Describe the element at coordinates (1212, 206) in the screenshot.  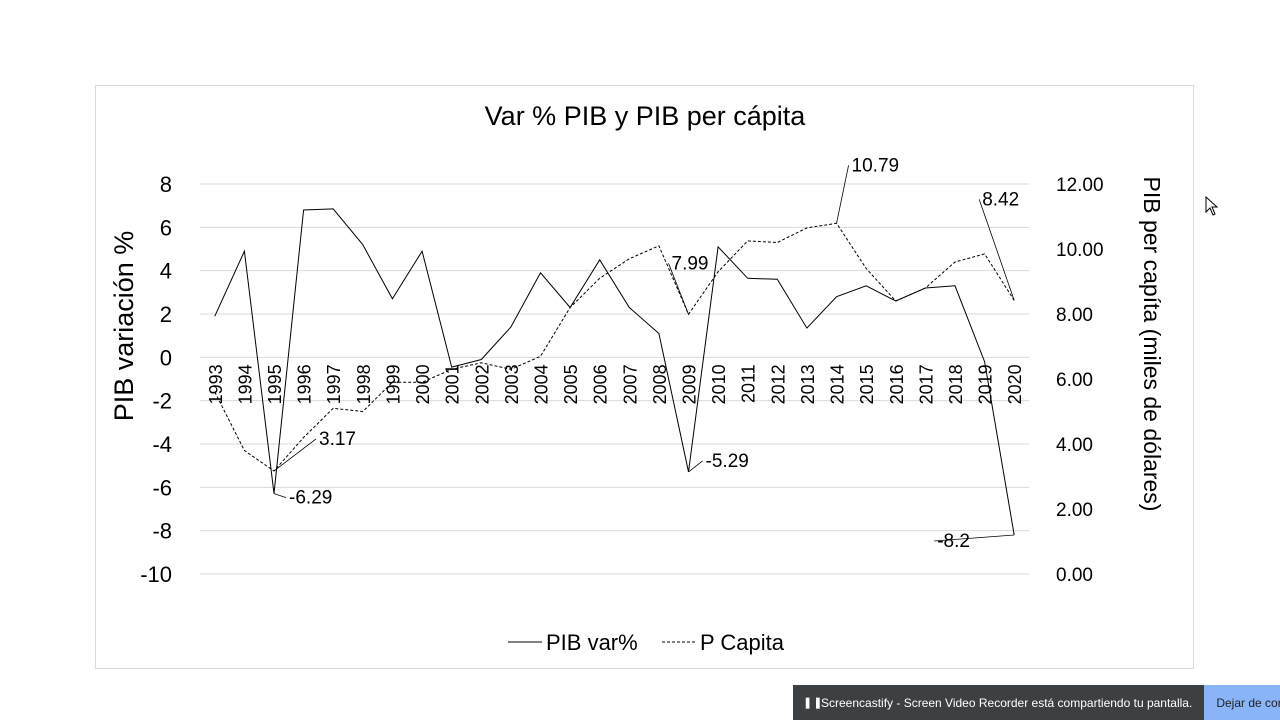
I see `mouse-cursor-icon` at that location.